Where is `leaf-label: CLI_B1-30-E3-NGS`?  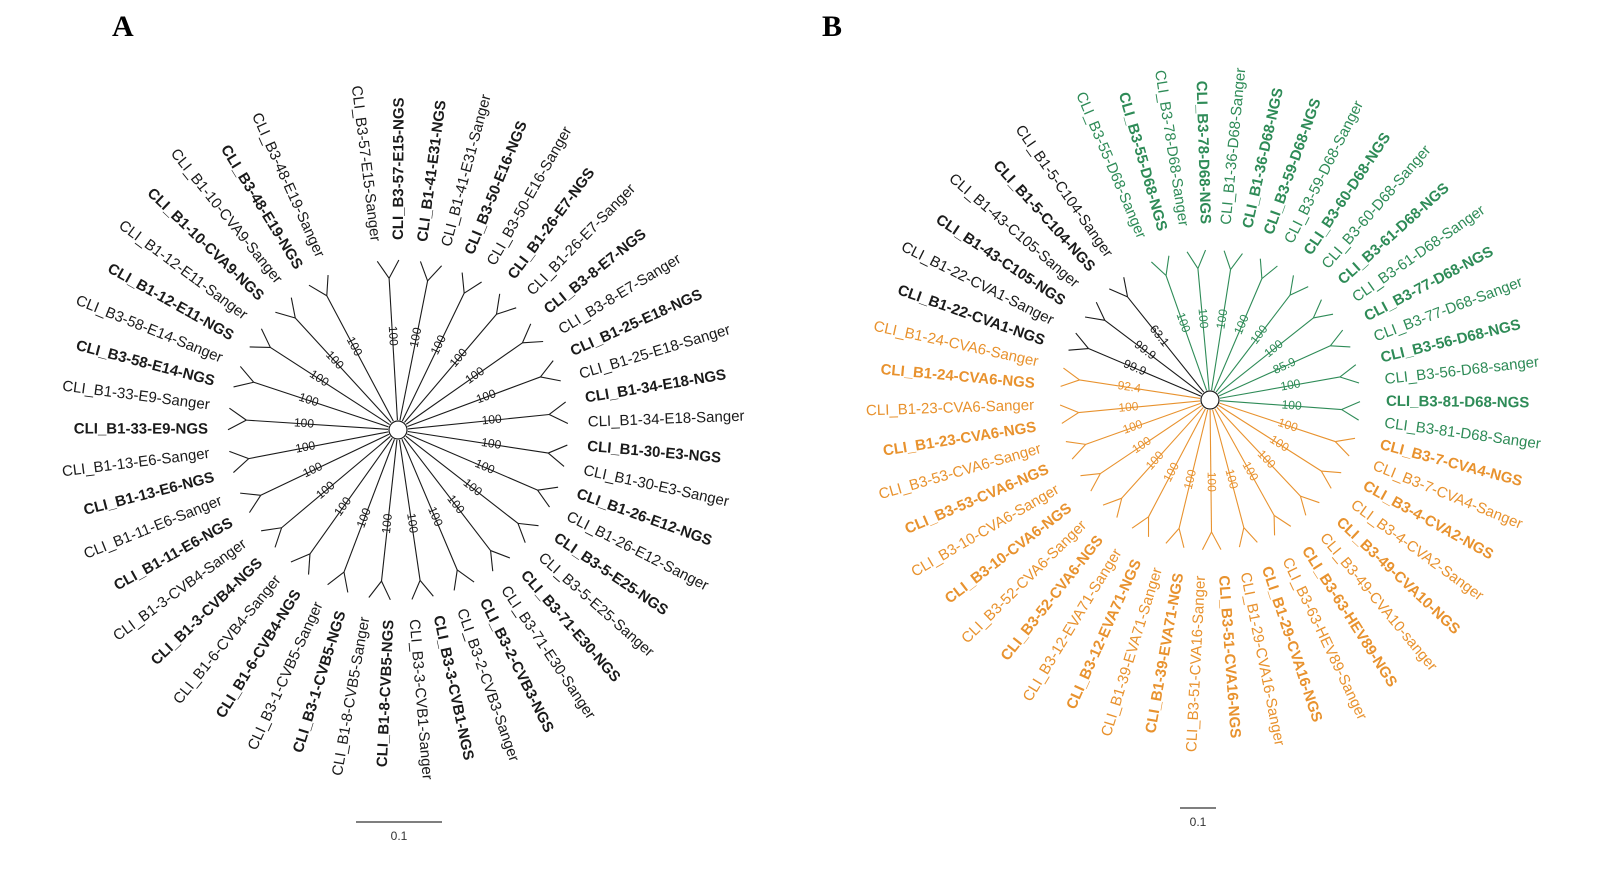 leaf-label: CLI_B1-30-E3-NGS is located at coordinates (654, 452).